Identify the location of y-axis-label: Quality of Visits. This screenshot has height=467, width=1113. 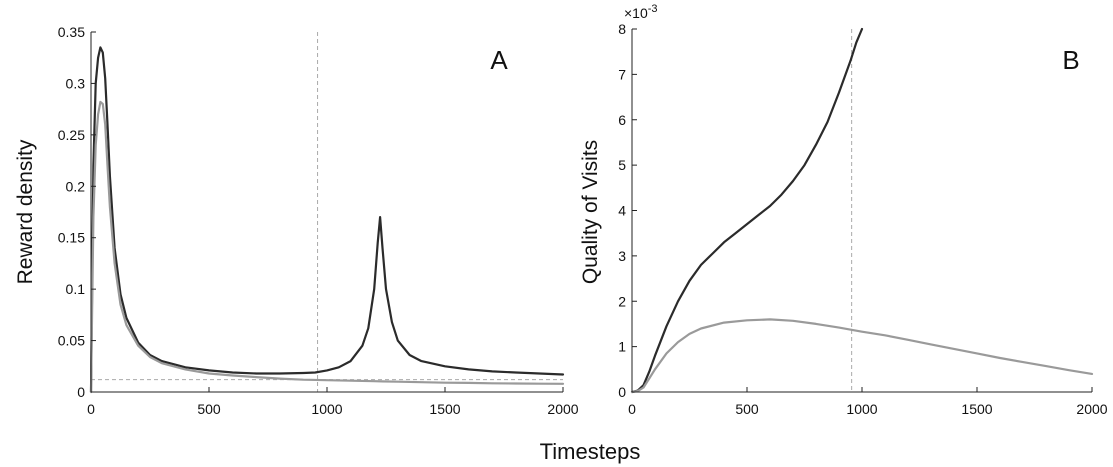
(590, 212).